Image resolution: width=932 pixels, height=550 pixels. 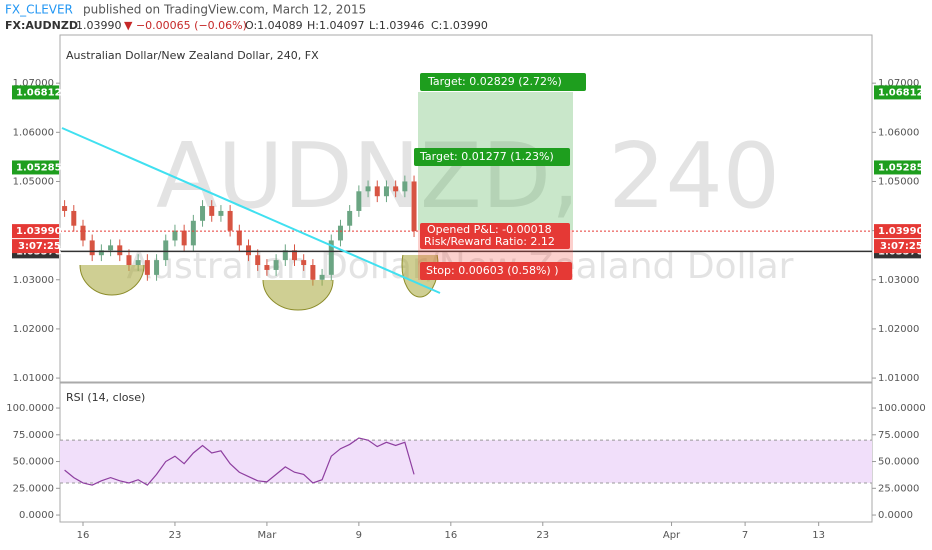 What do you see at coordinates (39, 10) in the screenshot?
I see `author: FX_CLEVER` at bounding box center [39, 10].